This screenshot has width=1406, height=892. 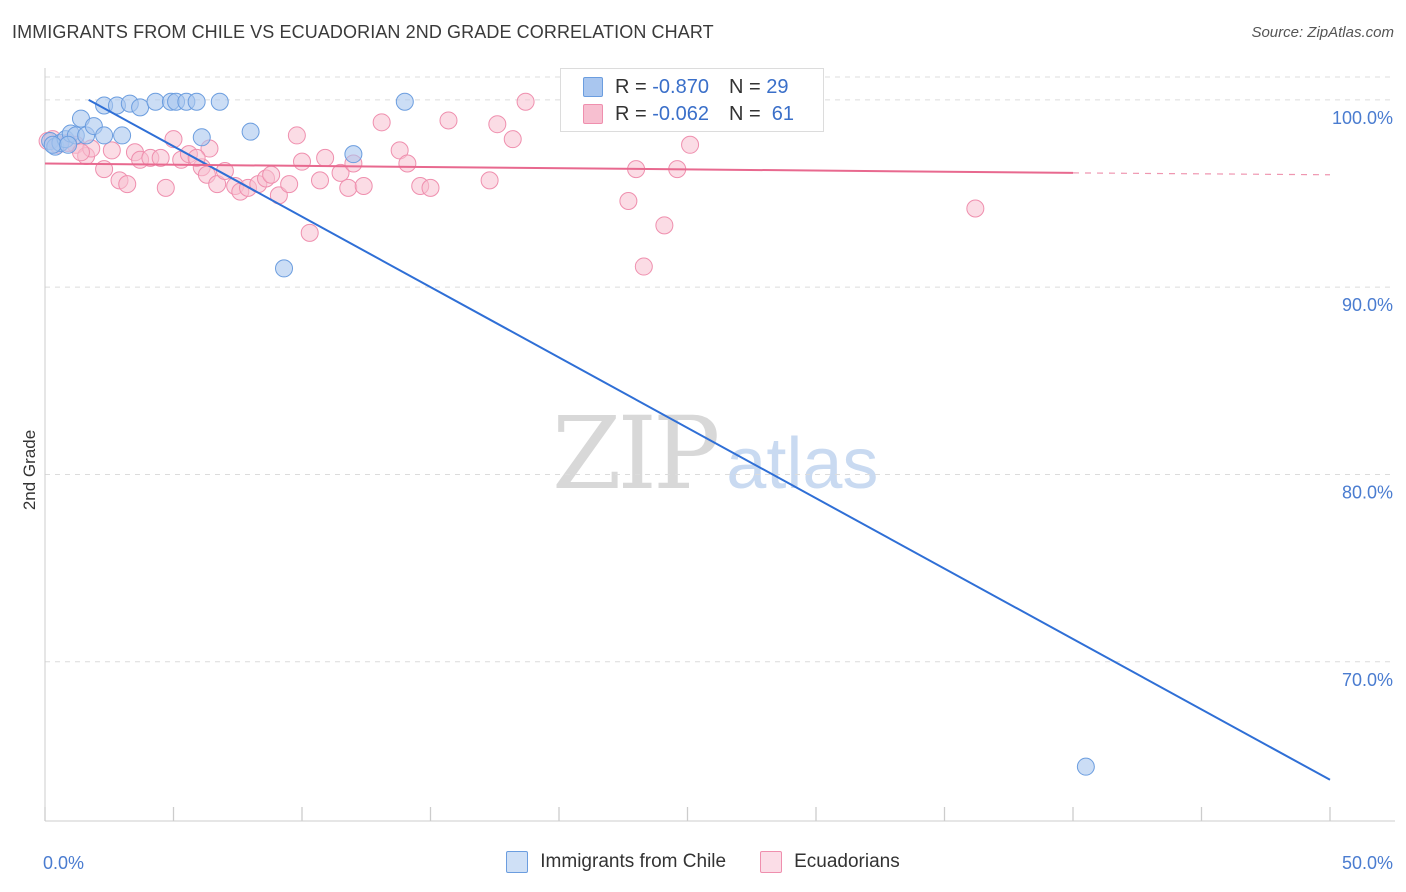 I want to click on watermark: ZIP atlas, so click(x=715, y=453).